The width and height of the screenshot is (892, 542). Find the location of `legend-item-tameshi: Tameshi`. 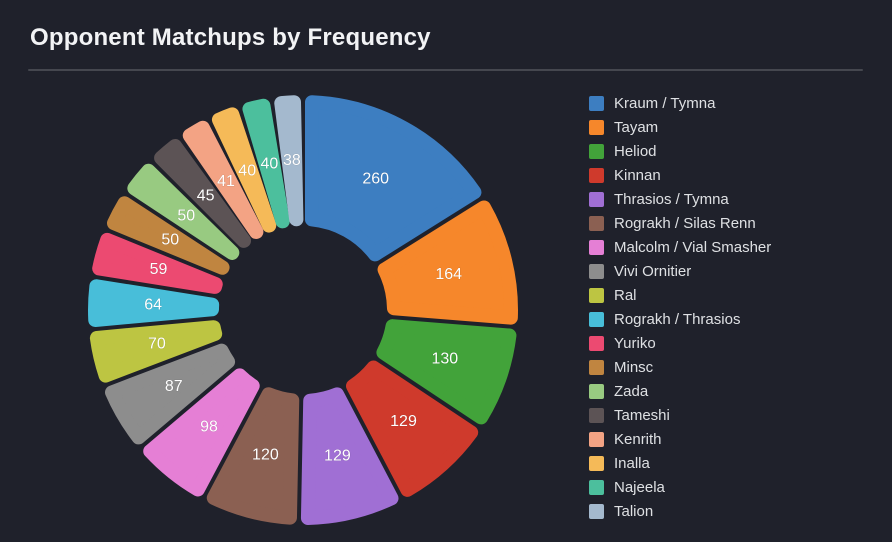

legend-item-tameshi: Tameshi is located at coordinates (680, 415).